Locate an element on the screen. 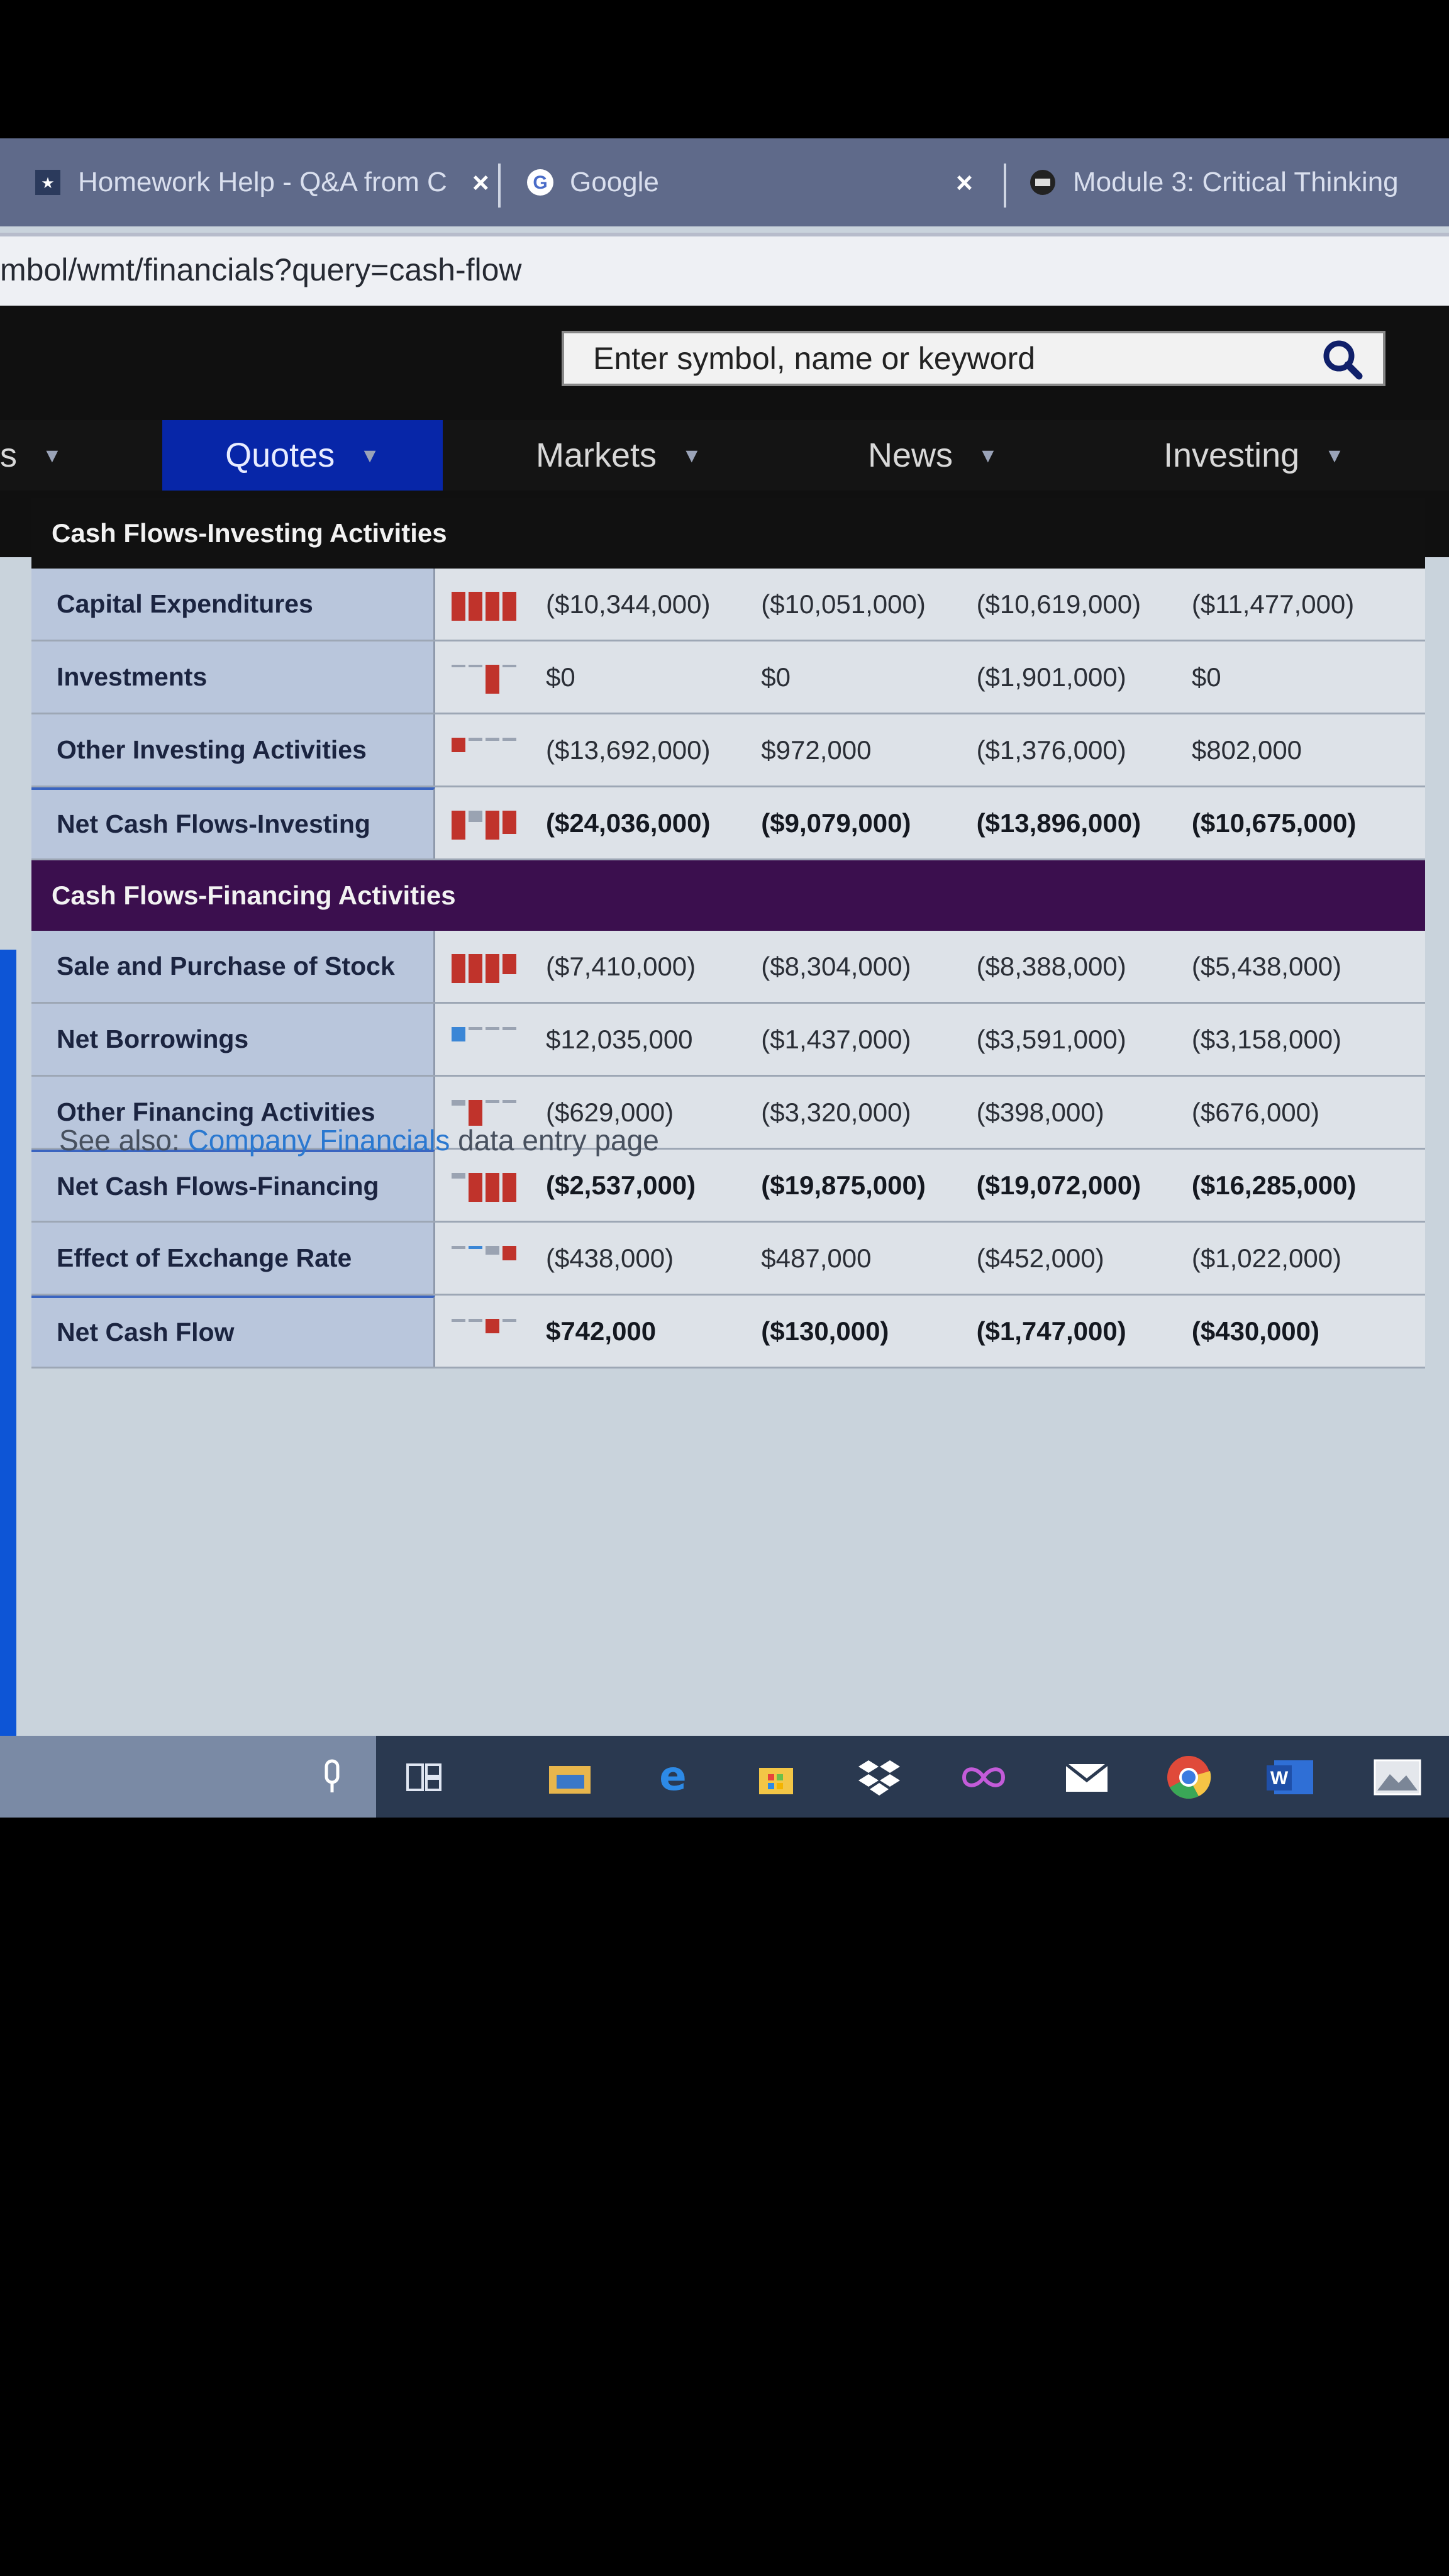 The image size is (1449, 2576). close-google-tab: × is located at coordinates (964, 182).